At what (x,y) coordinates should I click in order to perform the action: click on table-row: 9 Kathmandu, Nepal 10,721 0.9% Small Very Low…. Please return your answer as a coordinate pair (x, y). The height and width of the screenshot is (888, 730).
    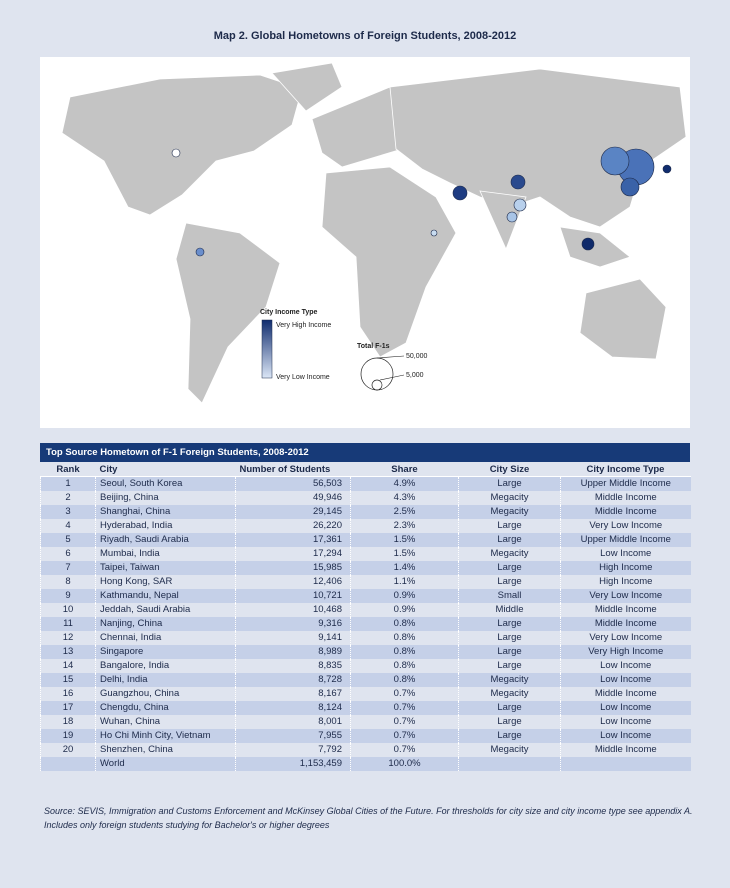
    Looking at the image, I should click on (365, 596).